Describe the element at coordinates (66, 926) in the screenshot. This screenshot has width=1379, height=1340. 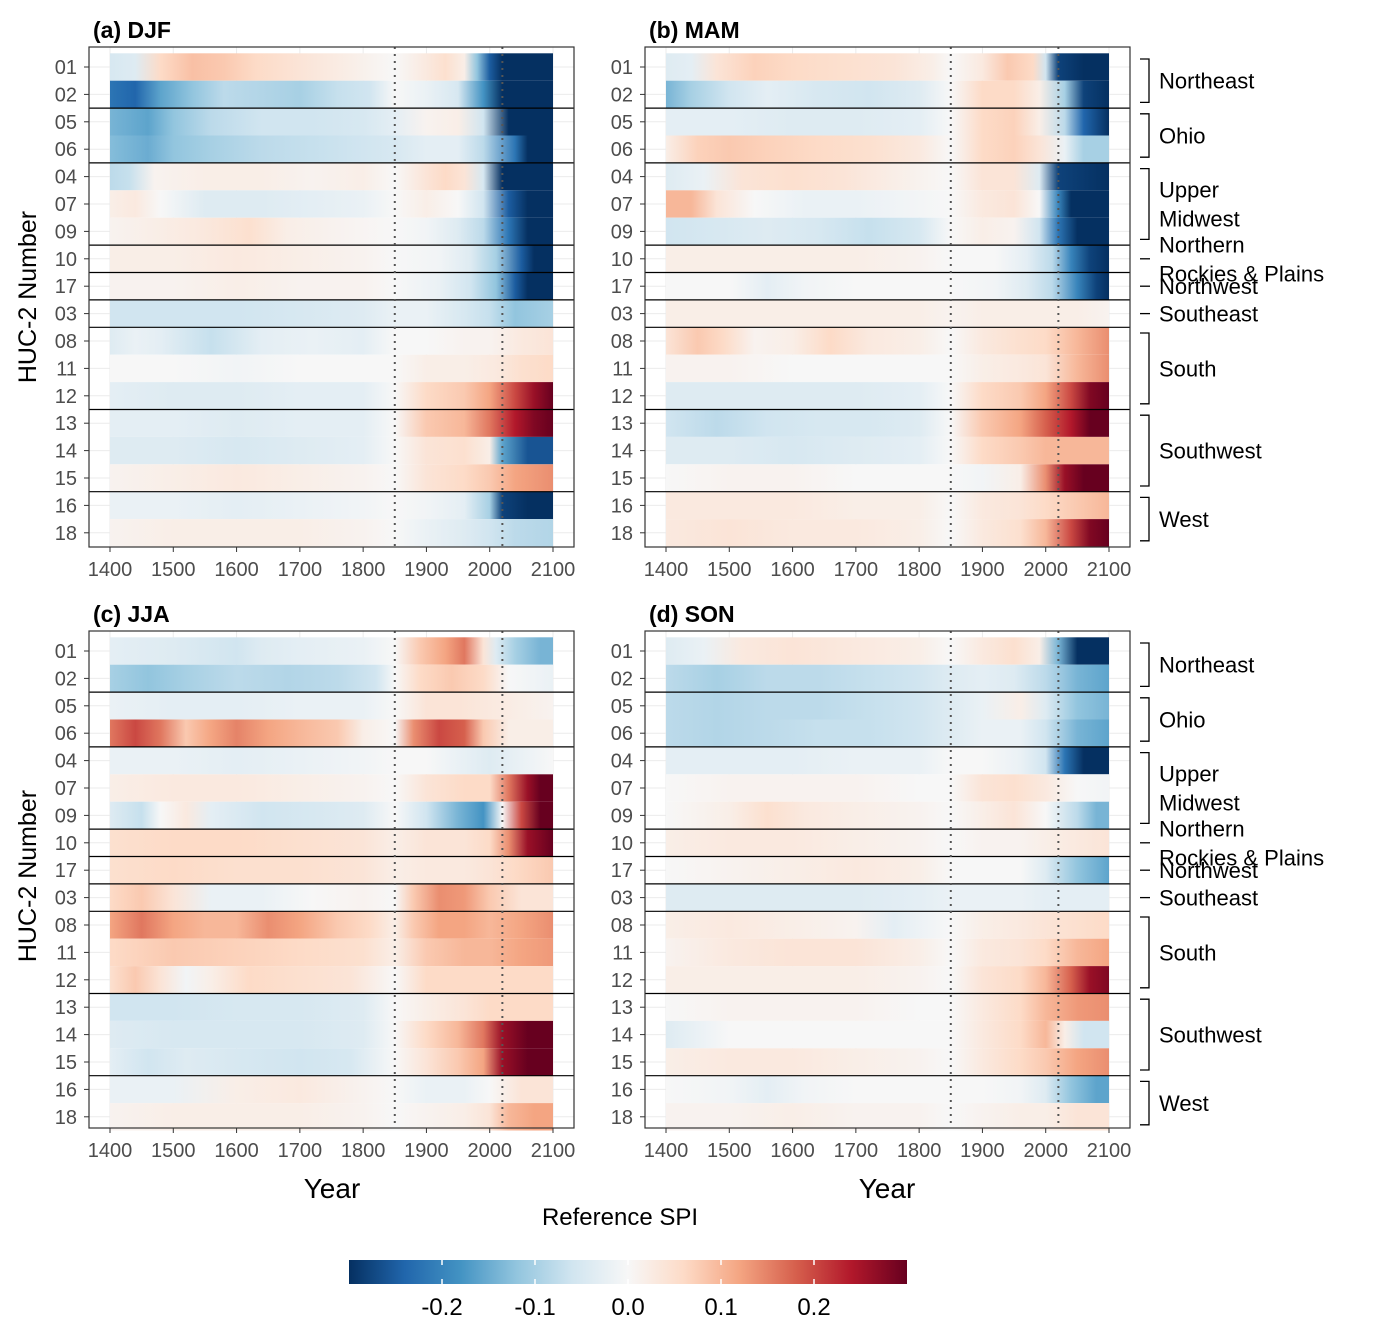
I see `y-tick-label: 08` at that location.